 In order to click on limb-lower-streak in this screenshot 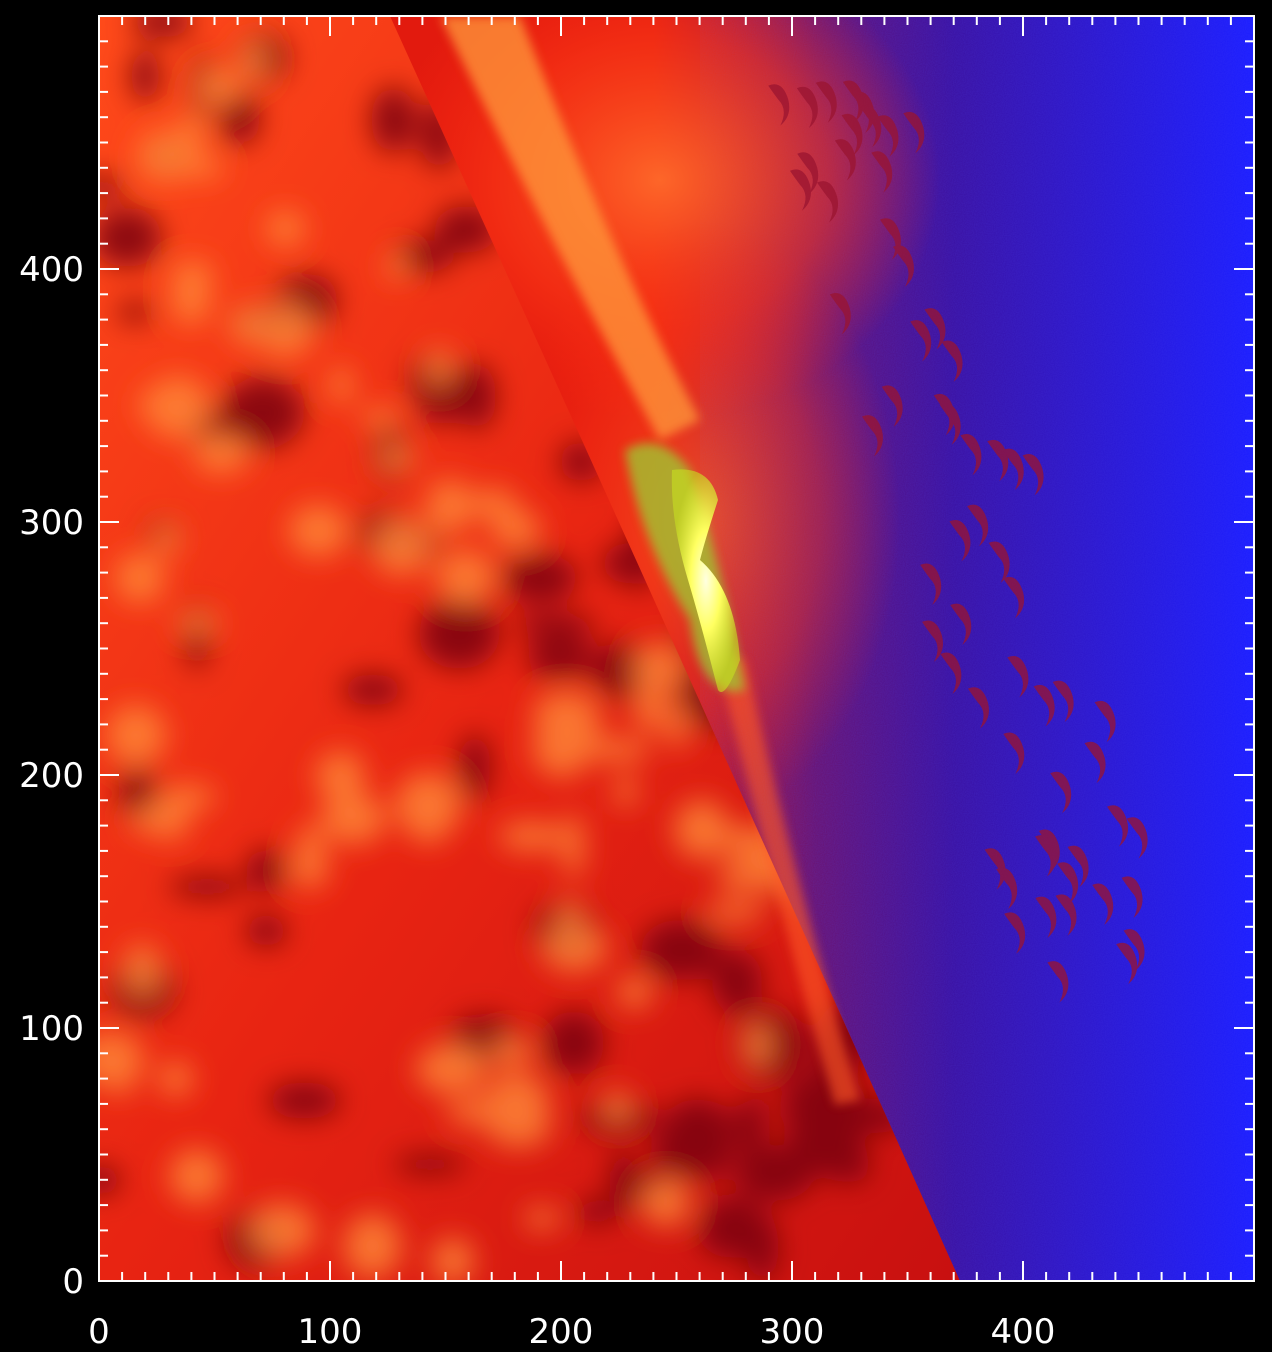, I will do `click(787, 877)`.